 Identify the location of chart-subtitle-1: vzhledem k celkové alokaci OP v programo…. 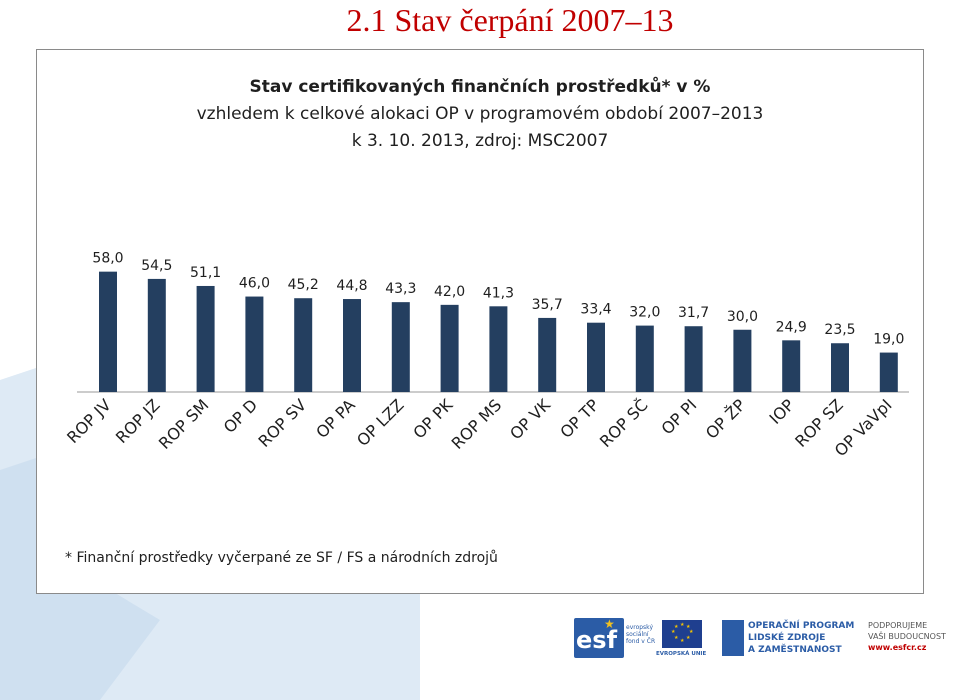
(480, 114).